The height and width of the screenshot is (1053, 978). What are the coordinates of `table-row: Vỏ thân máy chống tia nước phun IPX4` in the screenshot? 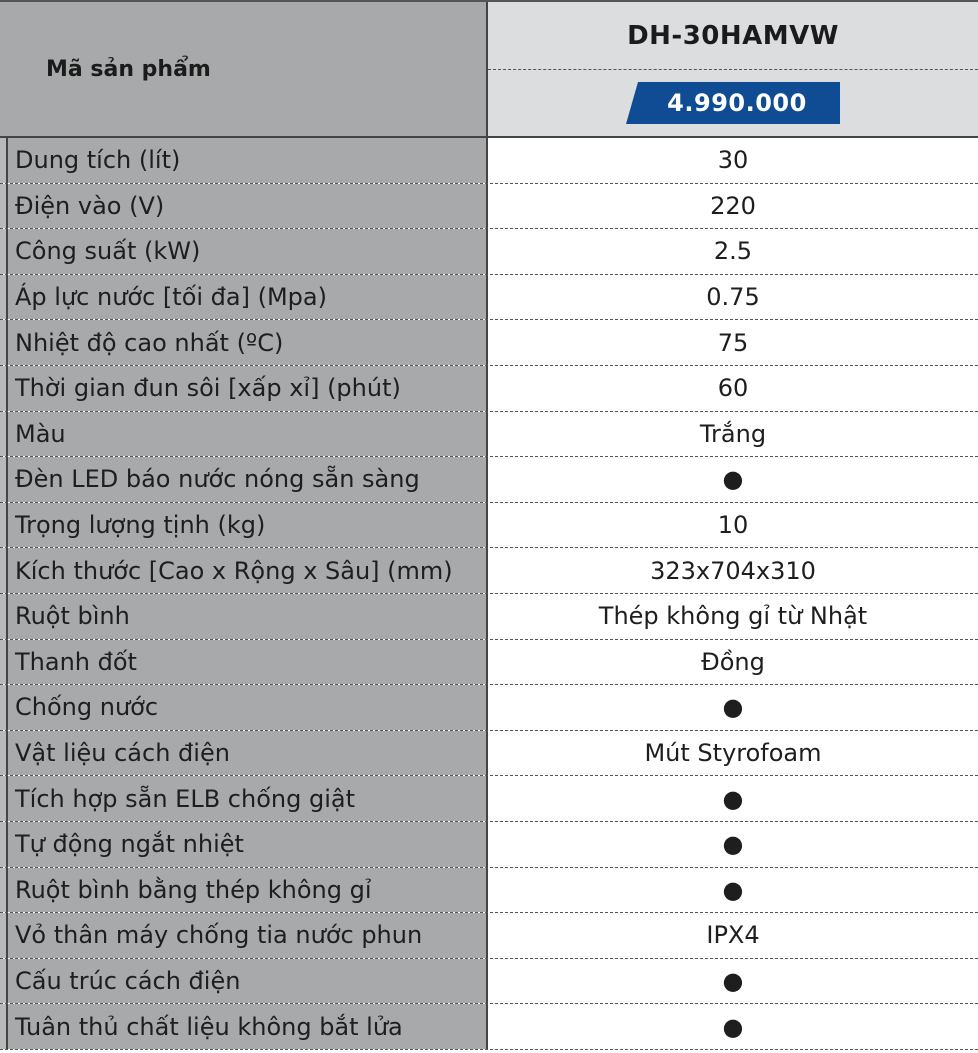 It's located at (489, 936).